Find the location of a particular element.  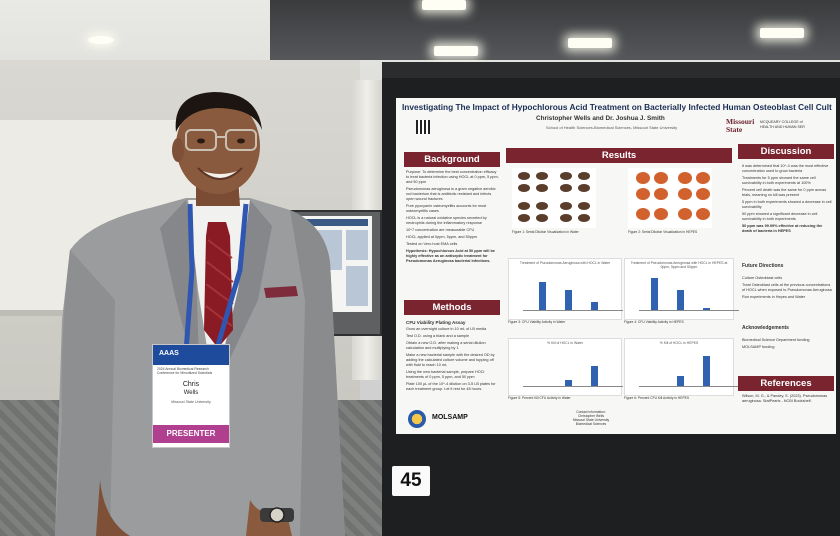

college-logo-text: MCQUEARY COLLEGE of HEALTH AND HUMAN SER is located at coordinates (782, 124).